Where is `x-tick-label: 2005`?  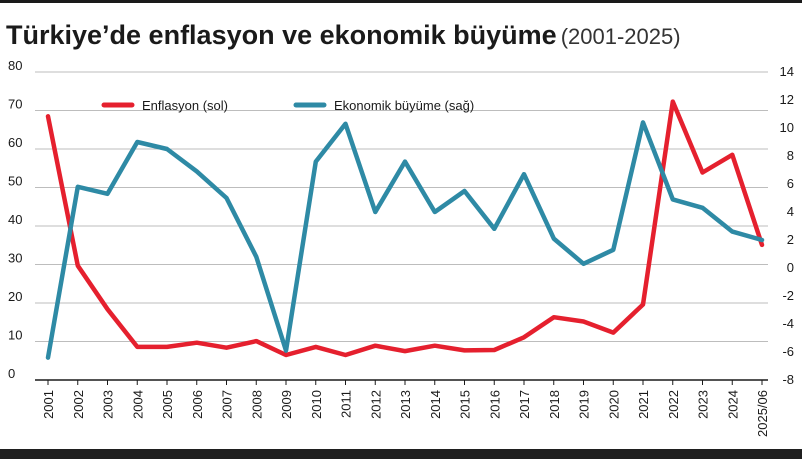
x-tick-label: 2005 is located at coordinates (167, 404).